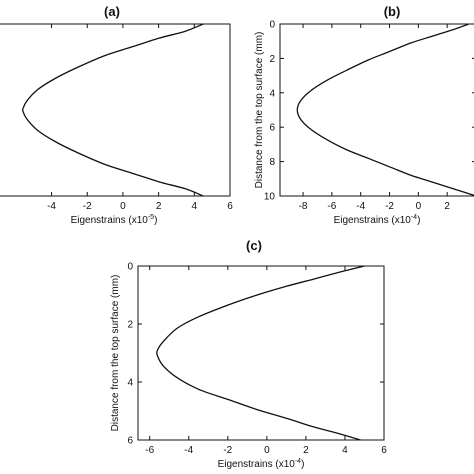  I want to click on y-tick-label: 8, so click(272, 162).